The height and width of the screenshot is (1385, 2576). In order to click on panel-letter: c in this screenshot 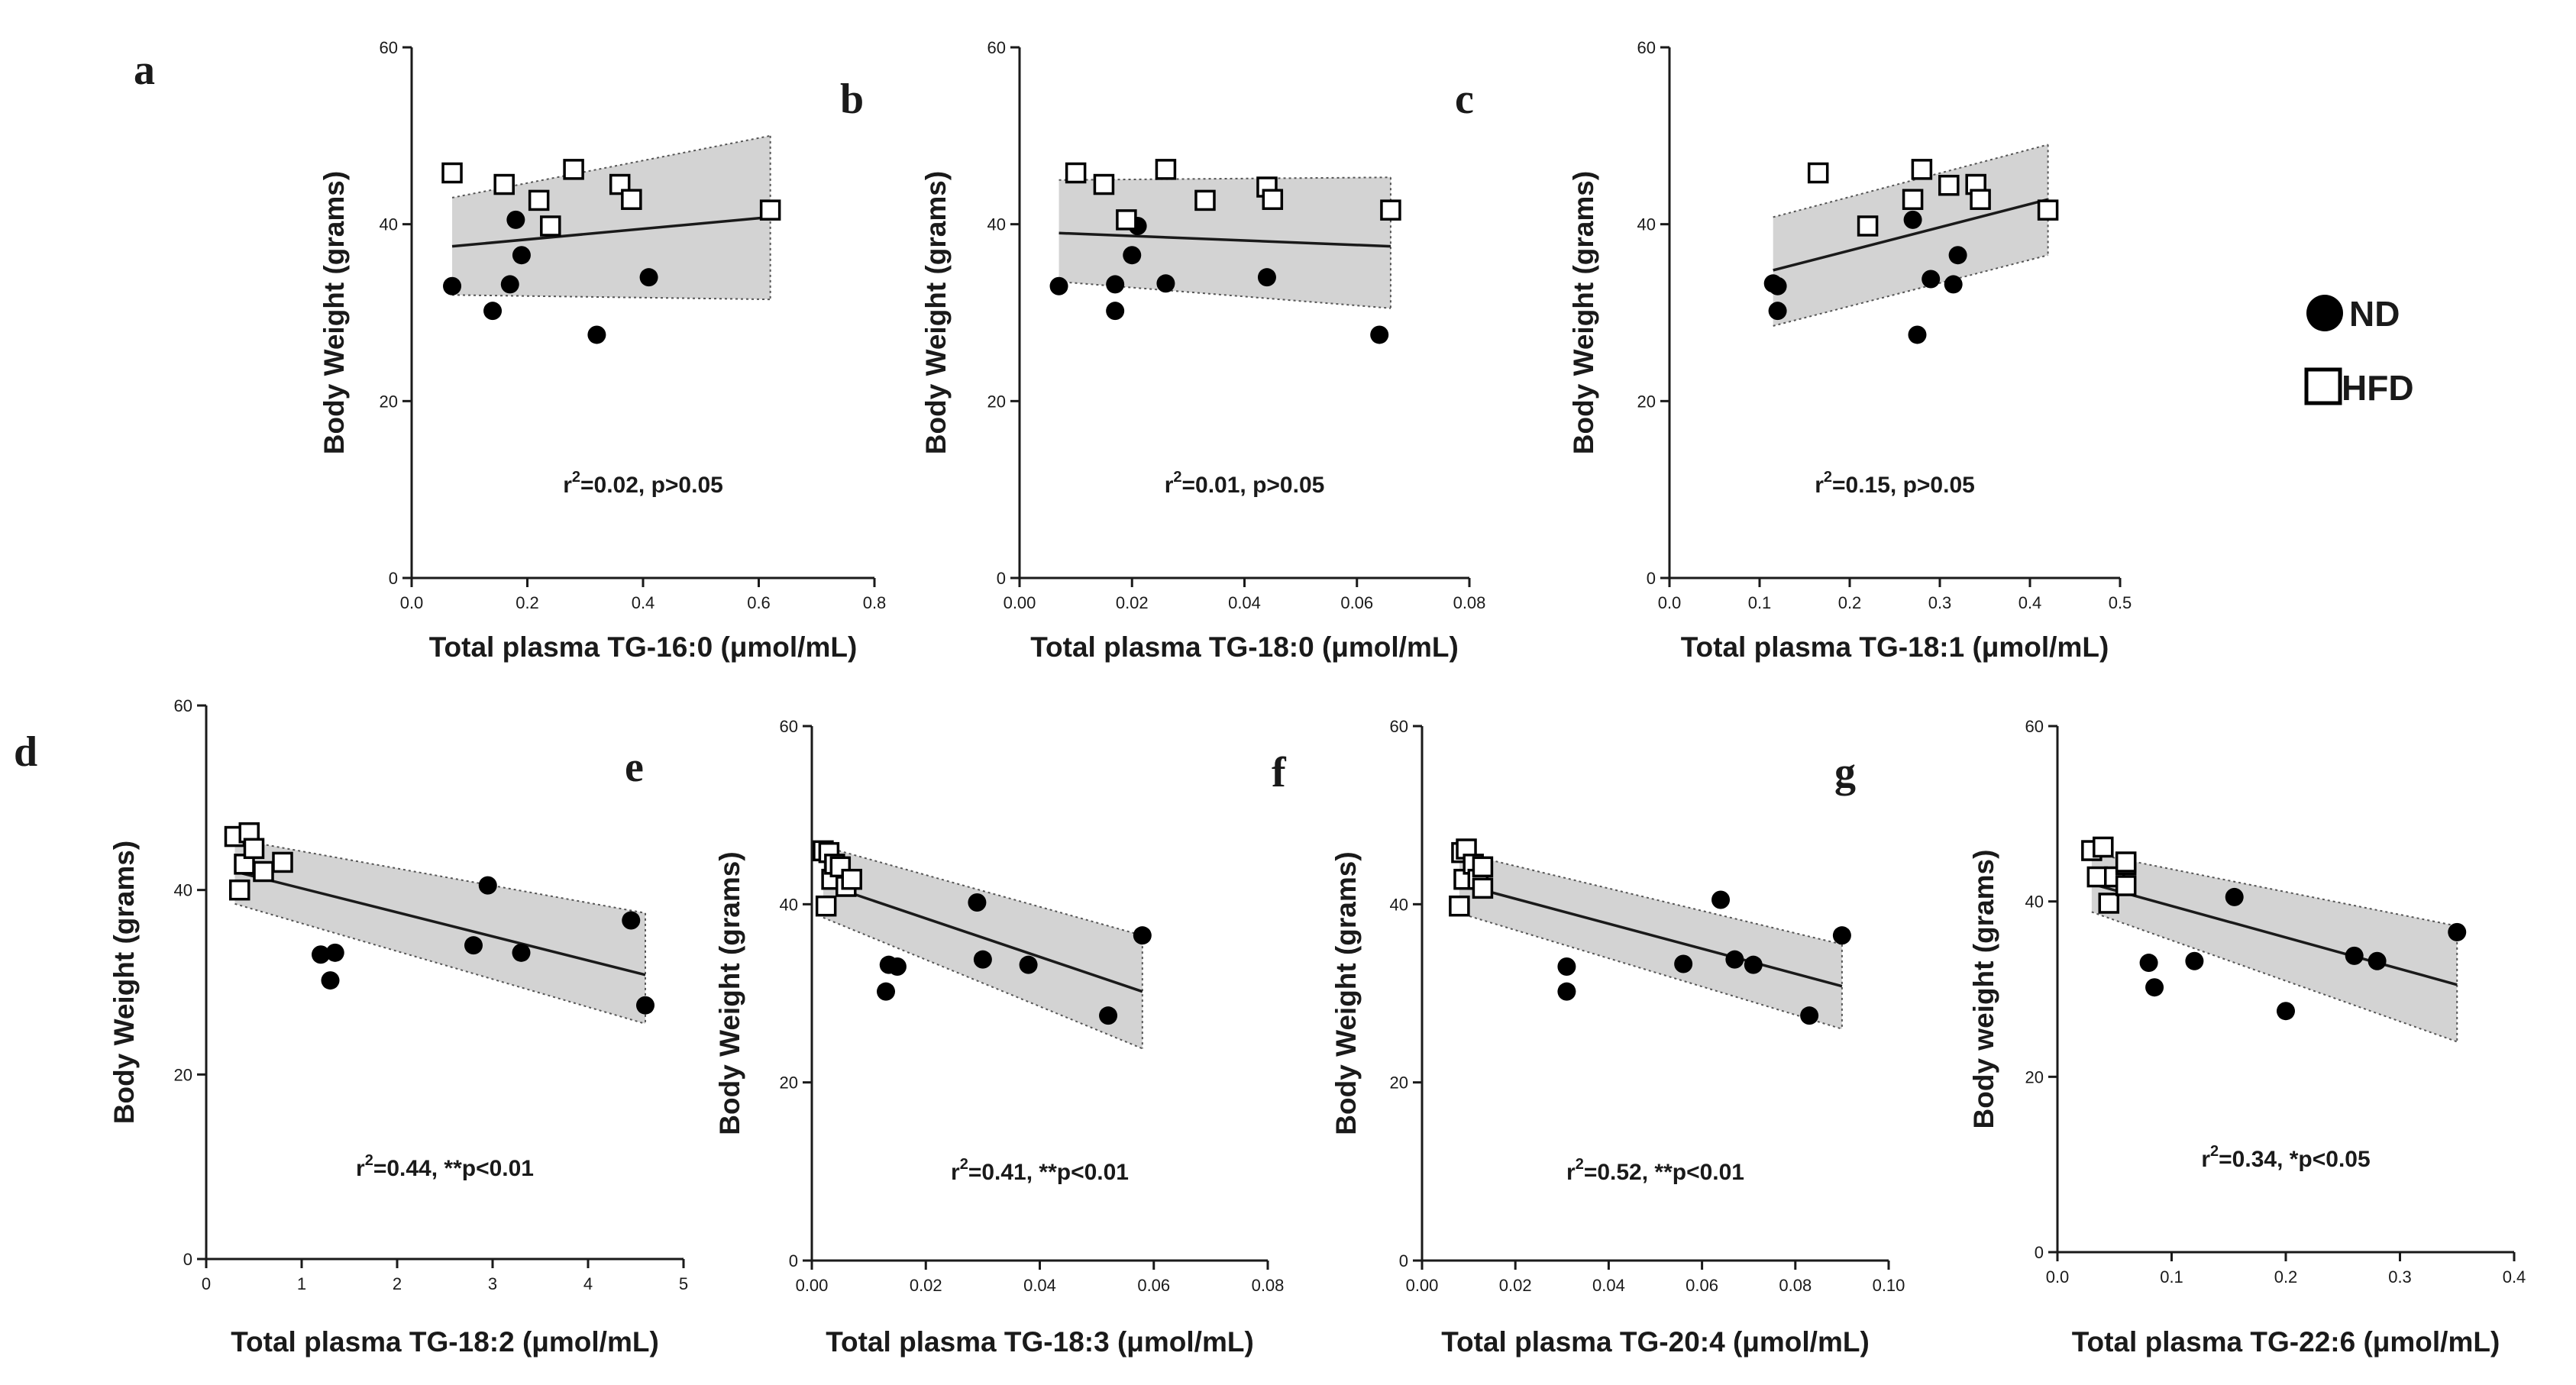, I will do `click(1464, 99)`.